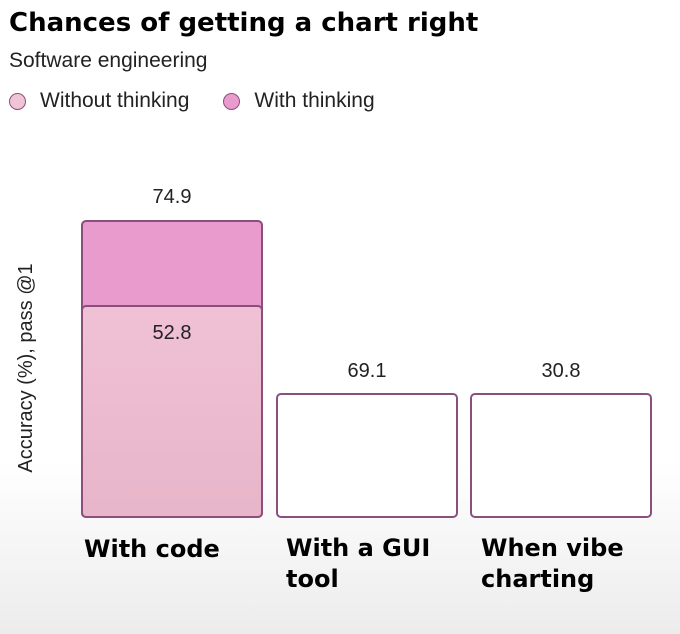 The image size is (680, 634). I want to click on bar-with-gui-tool, so click(367, 455).